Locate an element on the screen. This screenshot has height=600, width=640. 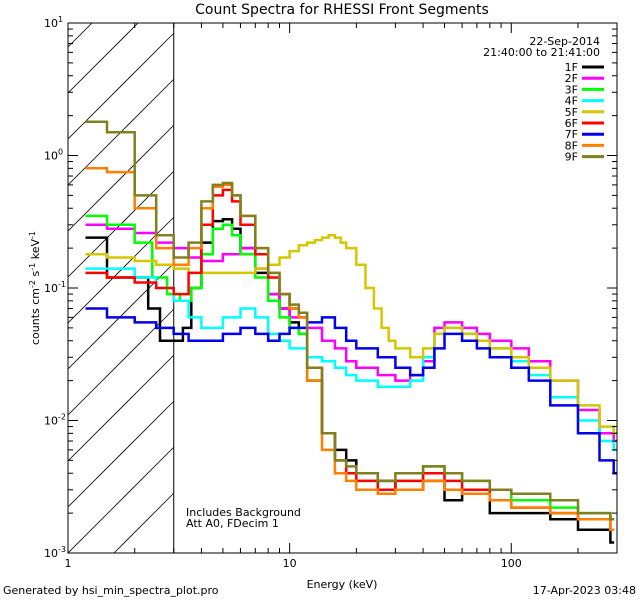
y-axis-label-base: counts cm is located at coordinates (35, 316).